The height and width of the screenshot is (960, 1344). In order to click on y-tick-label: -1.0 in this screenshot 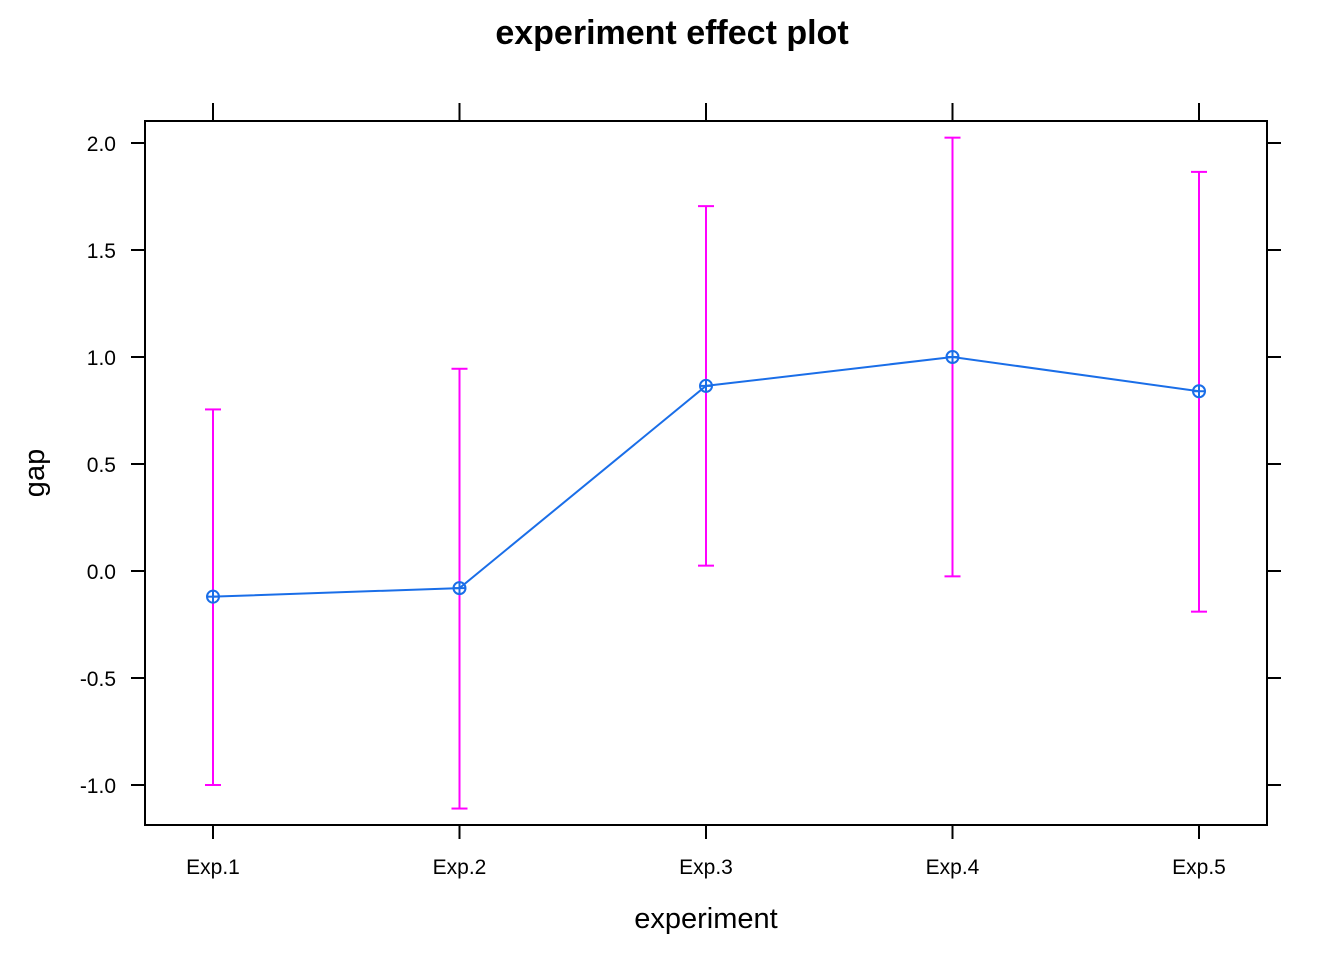, I will do `click(98, 786)`.